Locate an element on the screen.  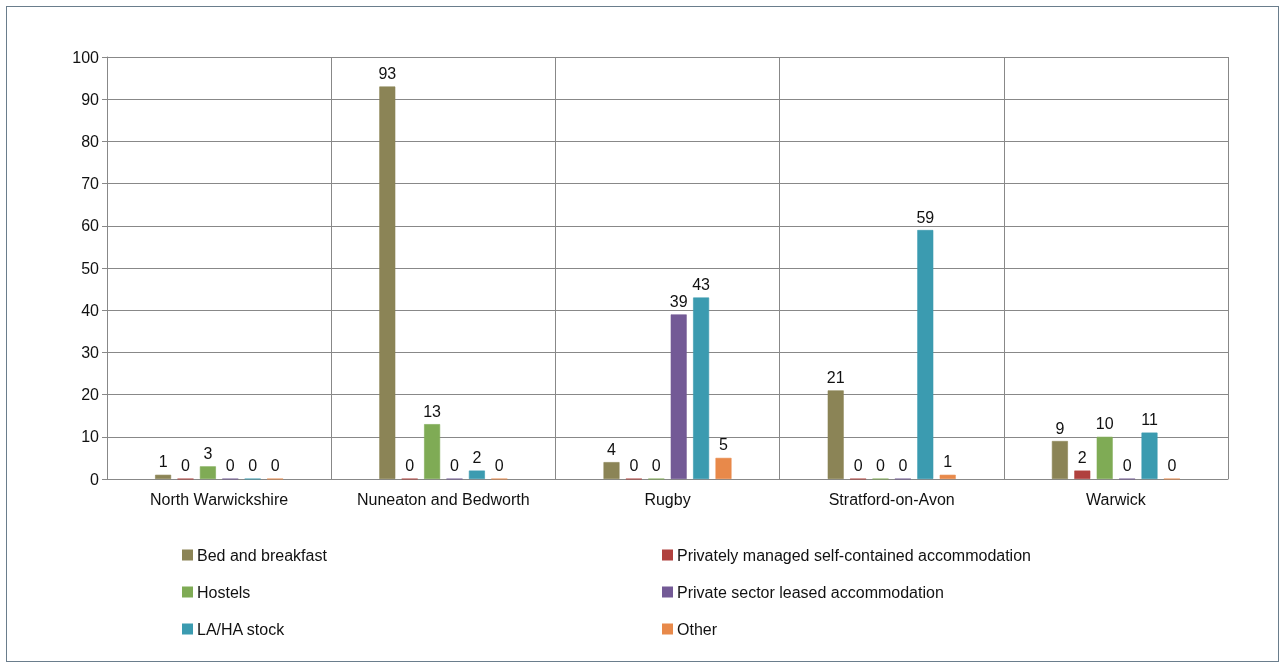
data-label: 59 is located at coordinates (925, 217).